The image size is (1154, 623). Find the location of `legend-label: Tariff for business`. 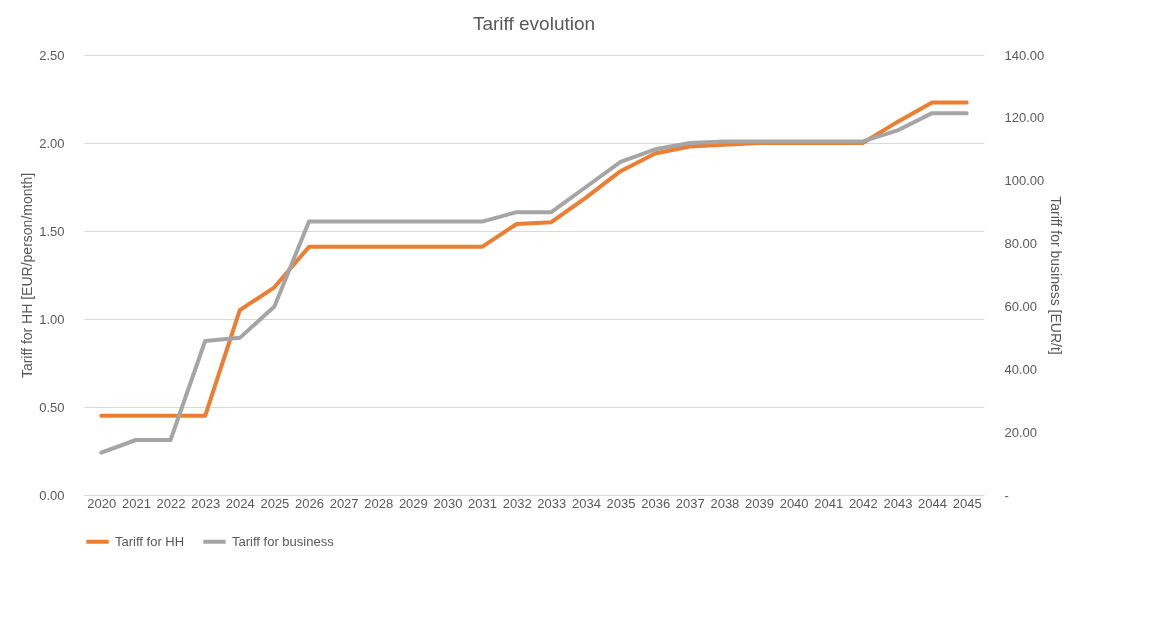

legend-label: Tariff for business is located at coordinates (283, 541).